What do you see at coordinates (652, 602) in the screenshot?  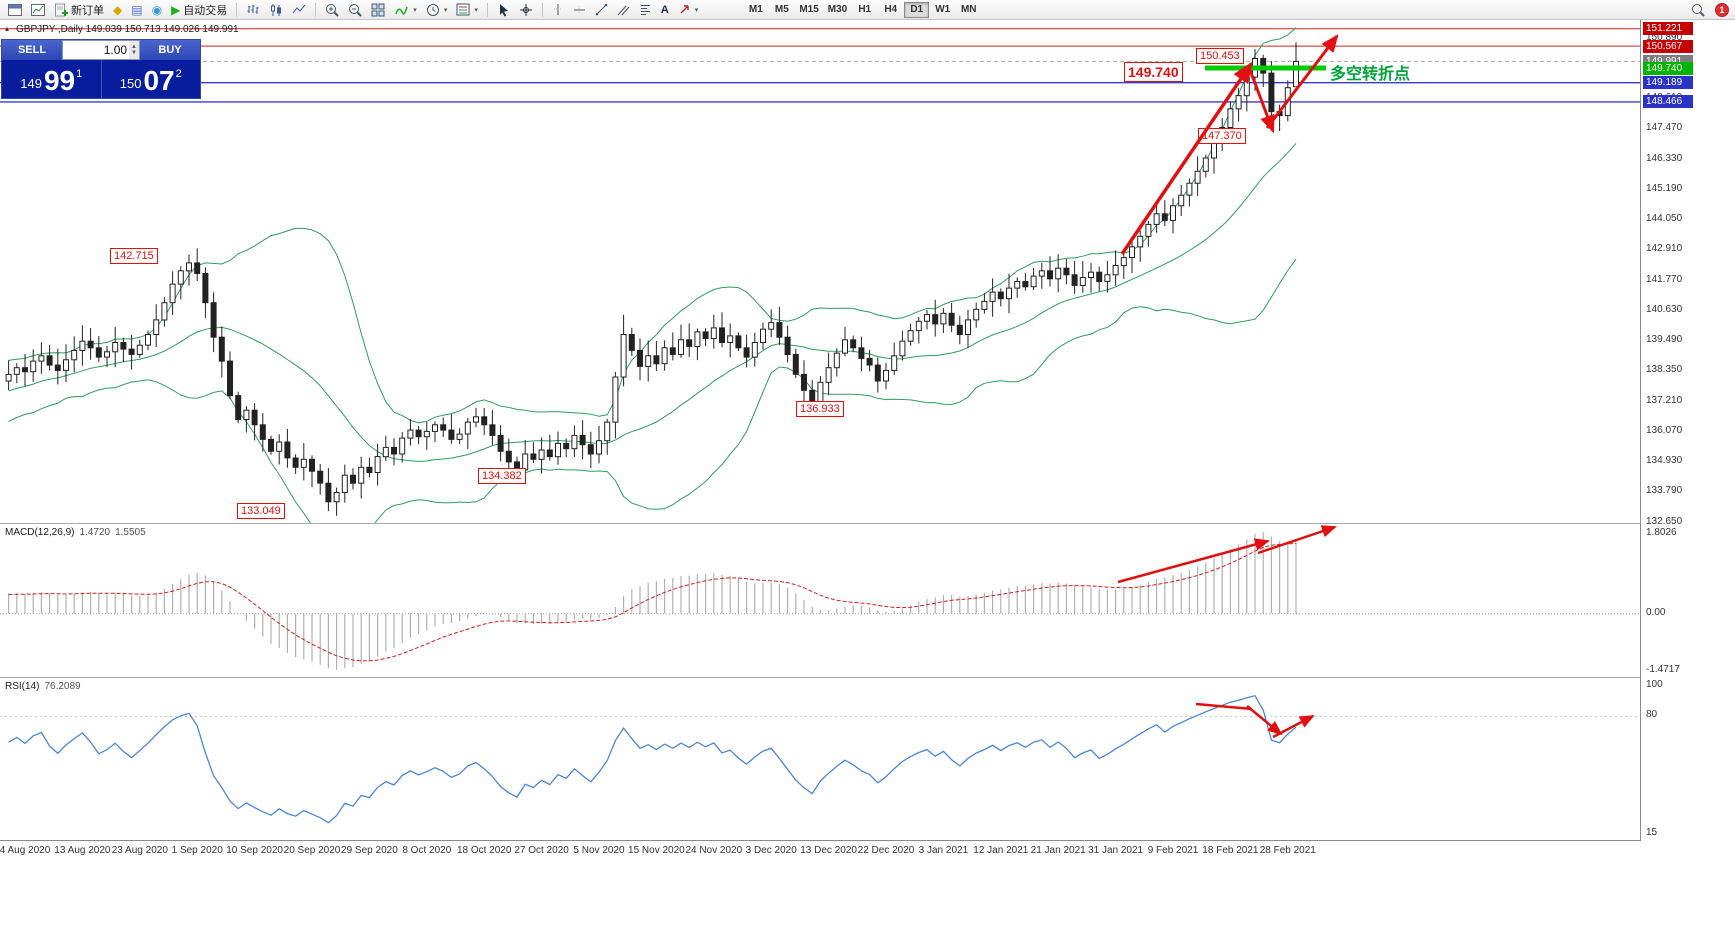 I see `macd-signal-line` at bounding box center [652, 602].